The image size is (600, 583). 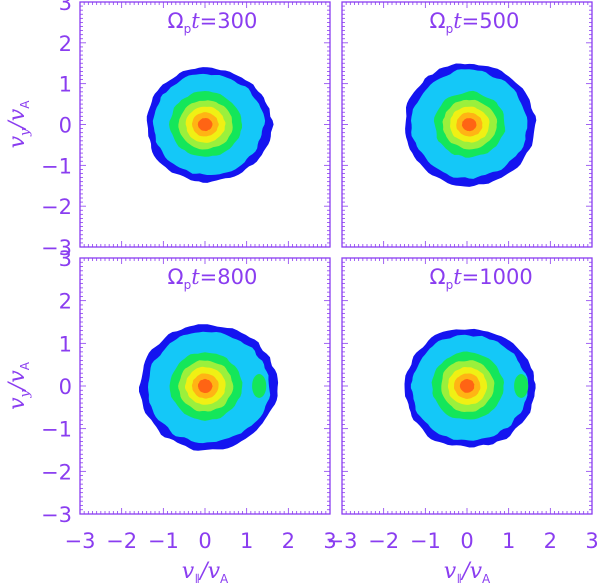 I want to click on panel-title: Ωpt=800, so click(x=213, y=278).